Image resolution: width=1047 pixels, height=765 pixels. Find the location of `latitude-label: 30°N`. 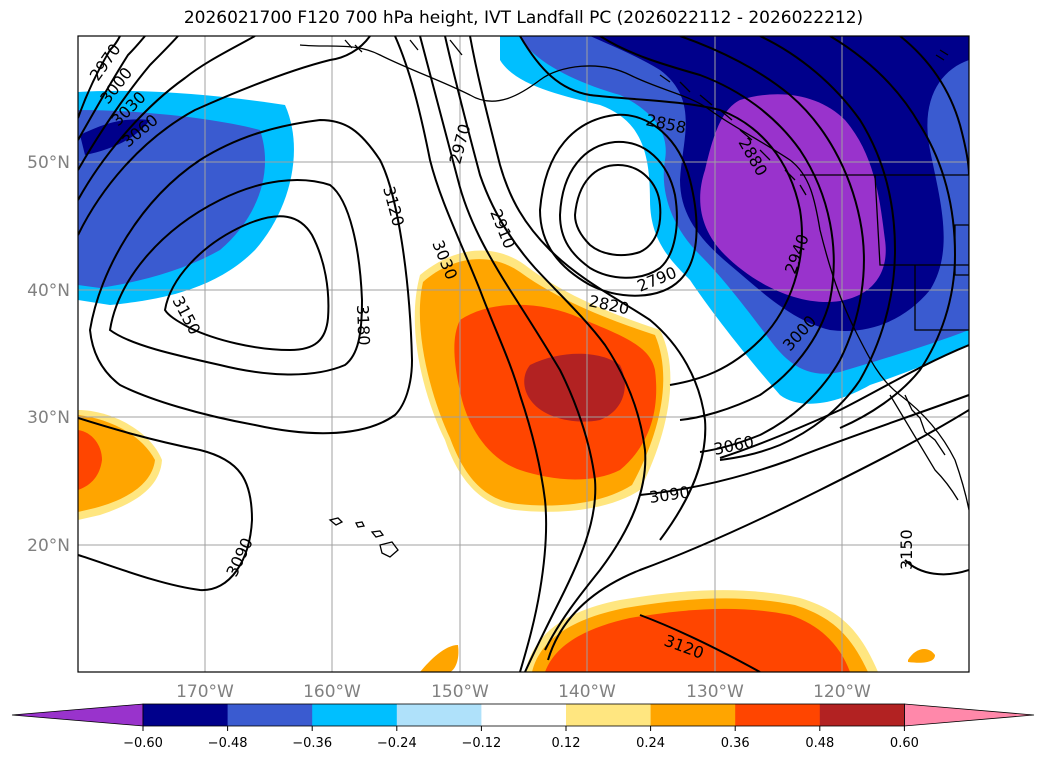

latitude-label: 30°N is located at coordinates (48, 418).